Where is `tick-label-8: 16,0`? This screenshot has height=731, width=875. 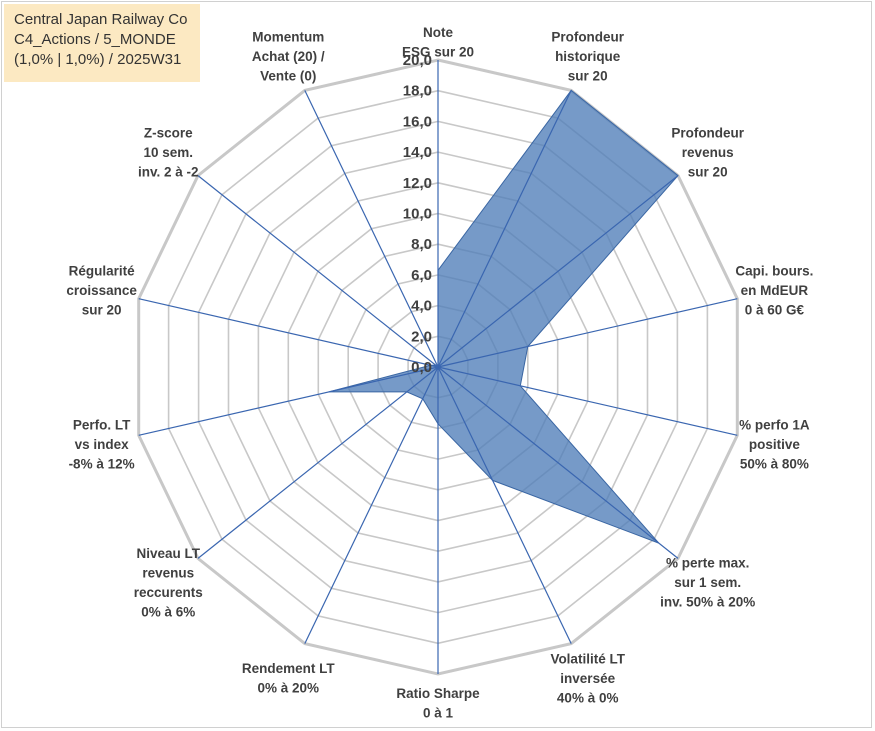 tick-label-8: 16,0 is located at coordinates (417, 121).